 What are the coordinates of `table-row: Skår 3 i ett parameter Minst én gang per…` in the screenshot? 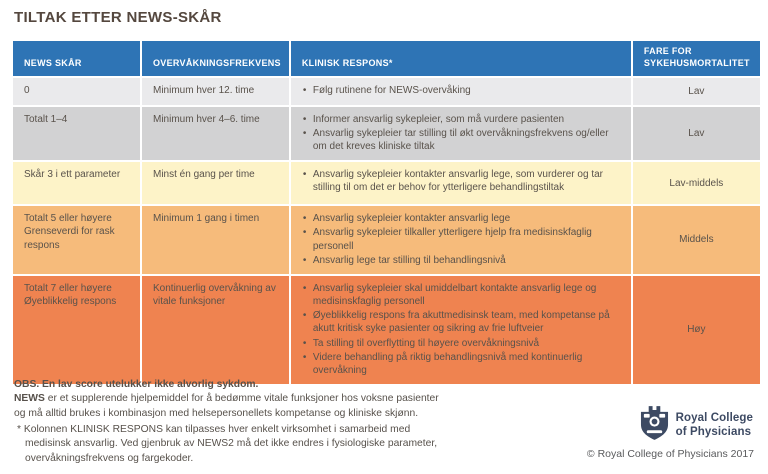 It's located at (386, 183).